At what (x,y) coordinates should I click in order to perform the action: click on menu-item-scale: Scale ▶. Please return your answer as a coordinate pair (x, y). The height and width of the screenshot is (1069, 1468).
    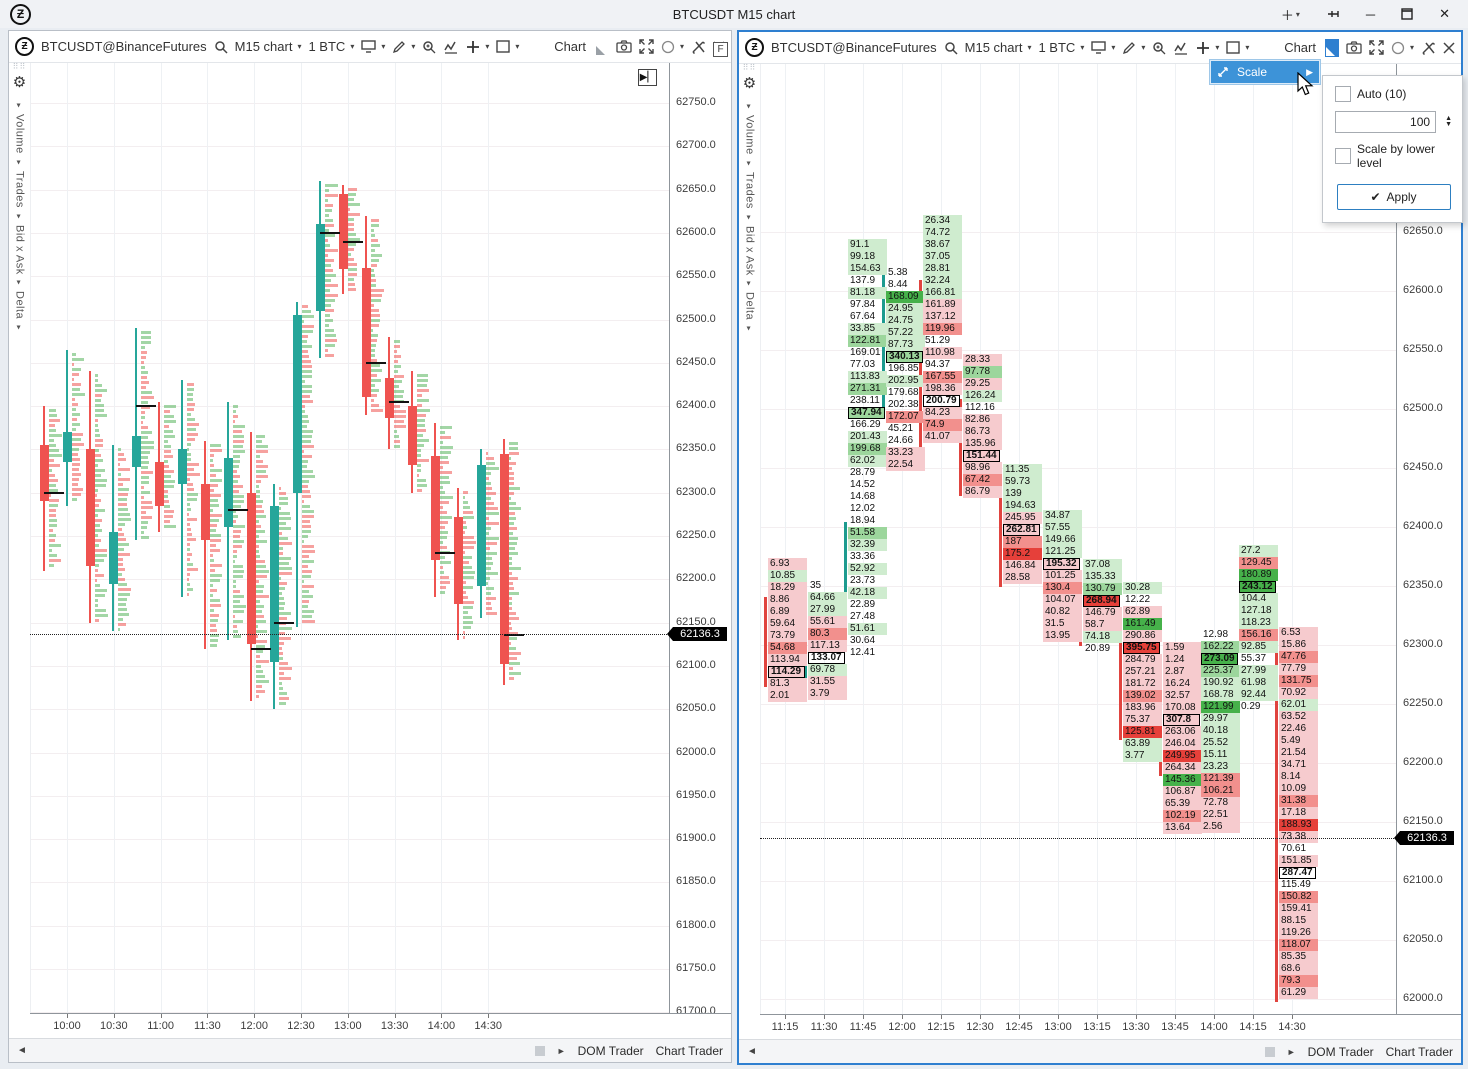
    Looking at the image, I should click on (1265, 72).